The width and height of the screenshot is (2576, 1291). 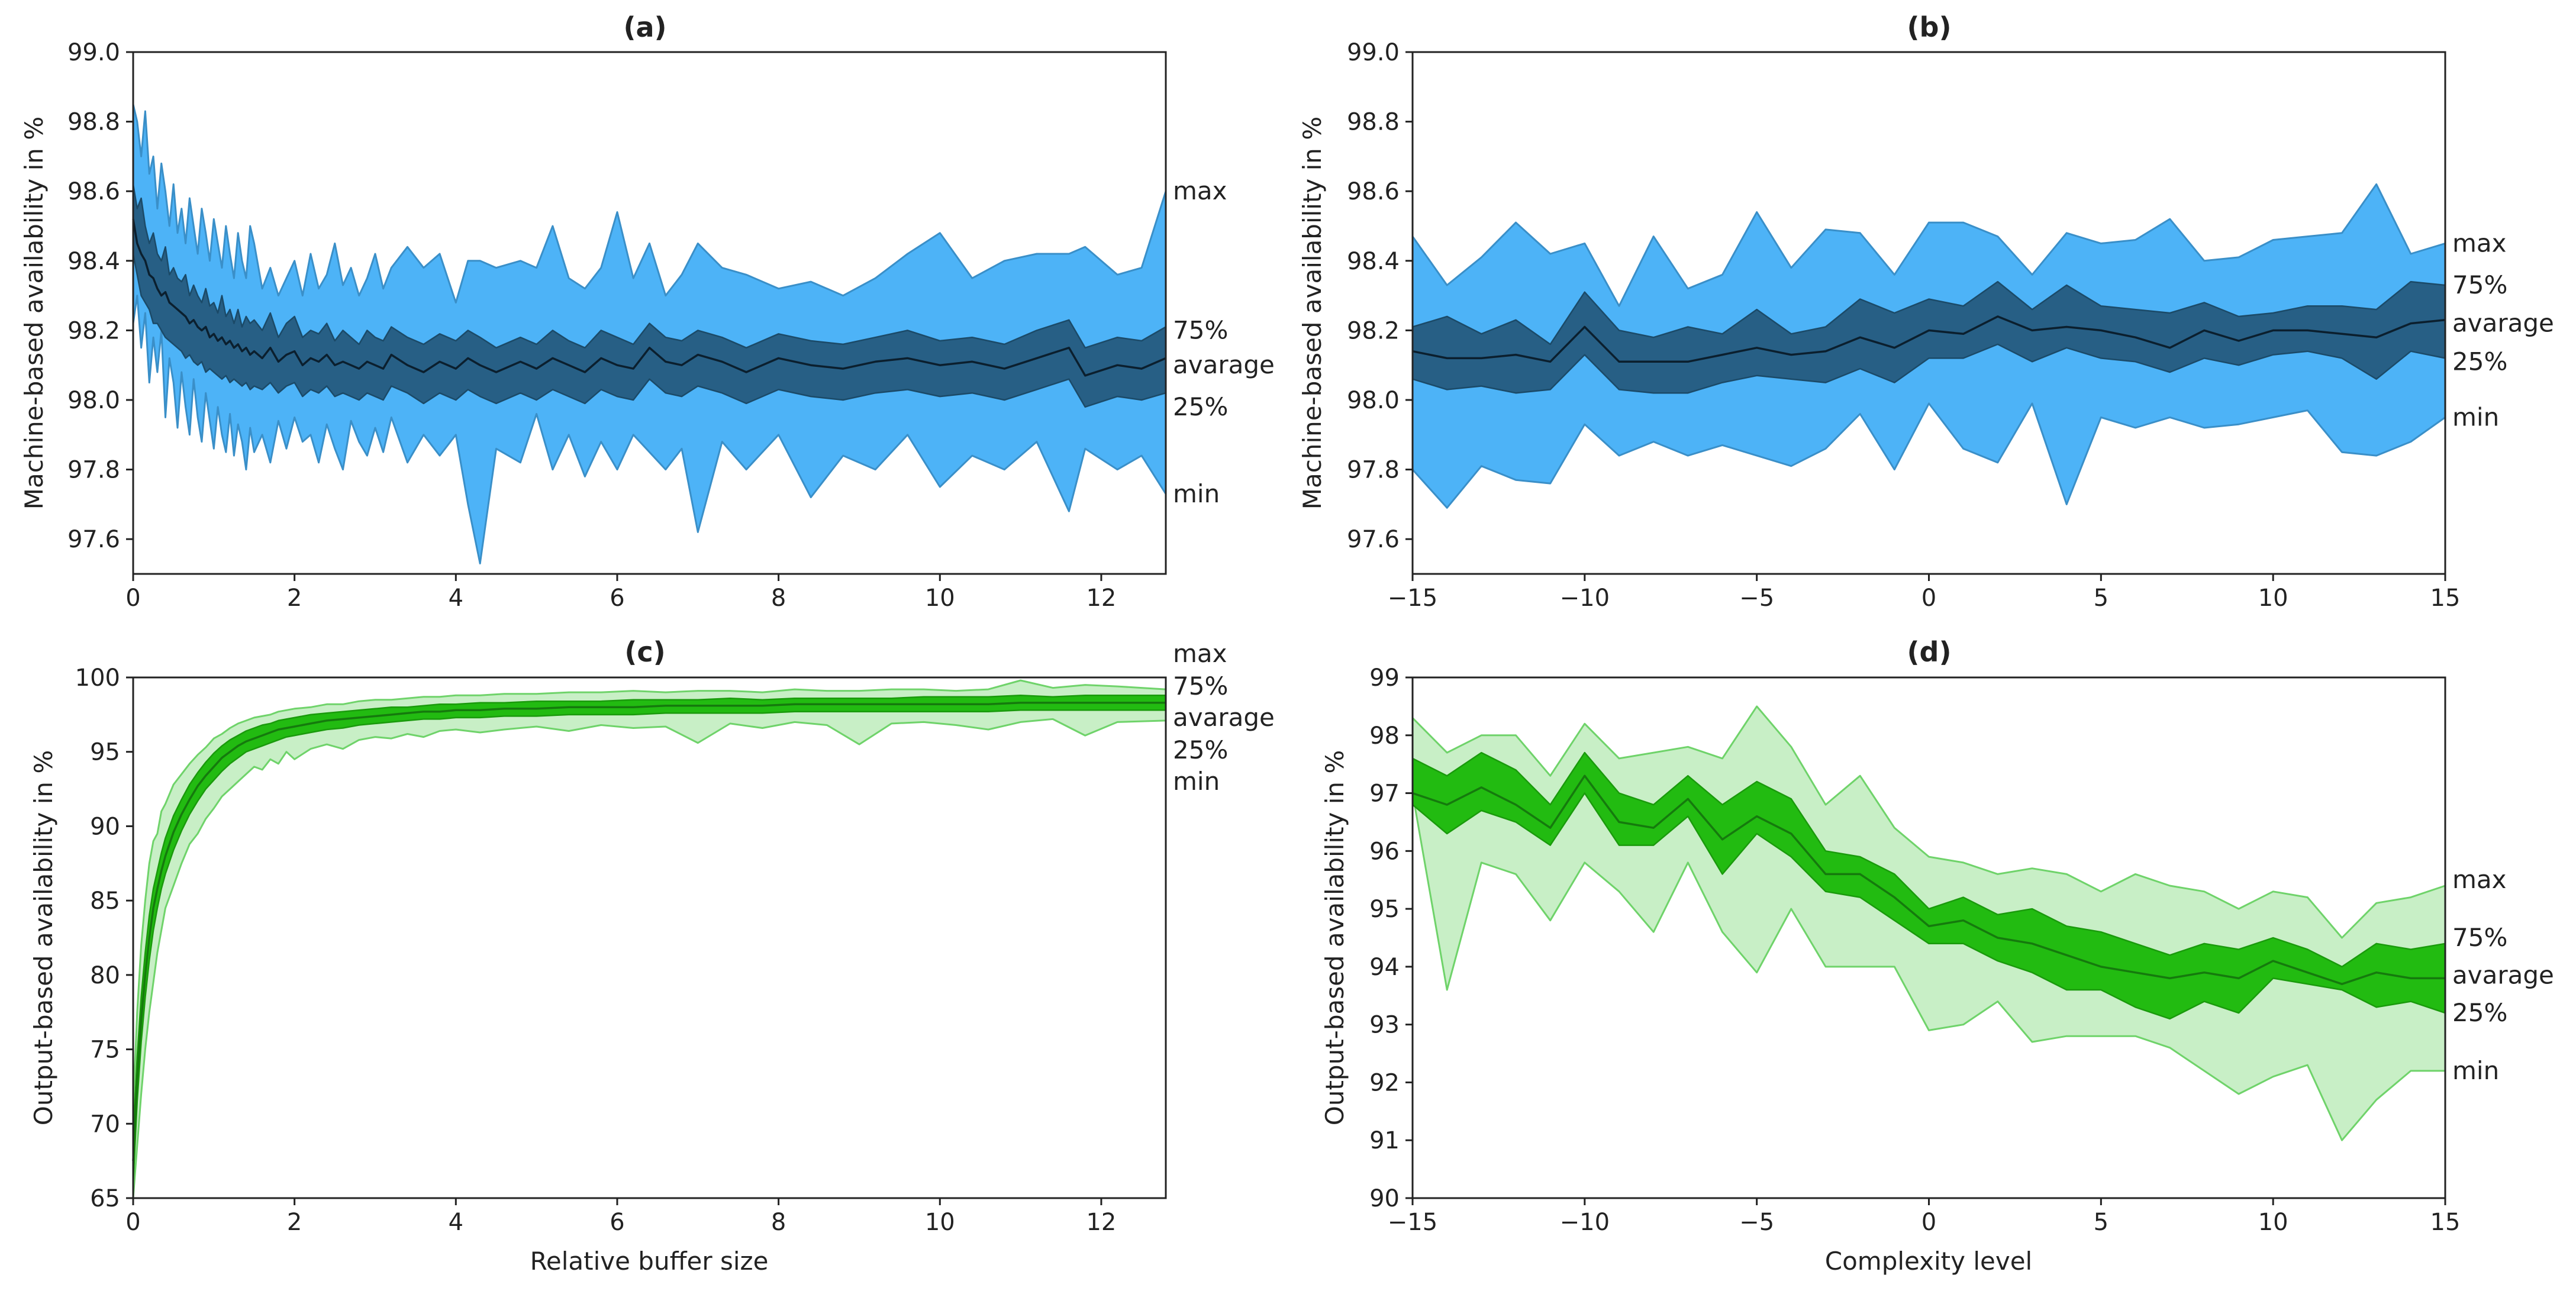 What do you see at coordinates (93, 261) in the screenshot?
I see `panel-a-ytick-label: 98.4` at bounding box center [93, 261].